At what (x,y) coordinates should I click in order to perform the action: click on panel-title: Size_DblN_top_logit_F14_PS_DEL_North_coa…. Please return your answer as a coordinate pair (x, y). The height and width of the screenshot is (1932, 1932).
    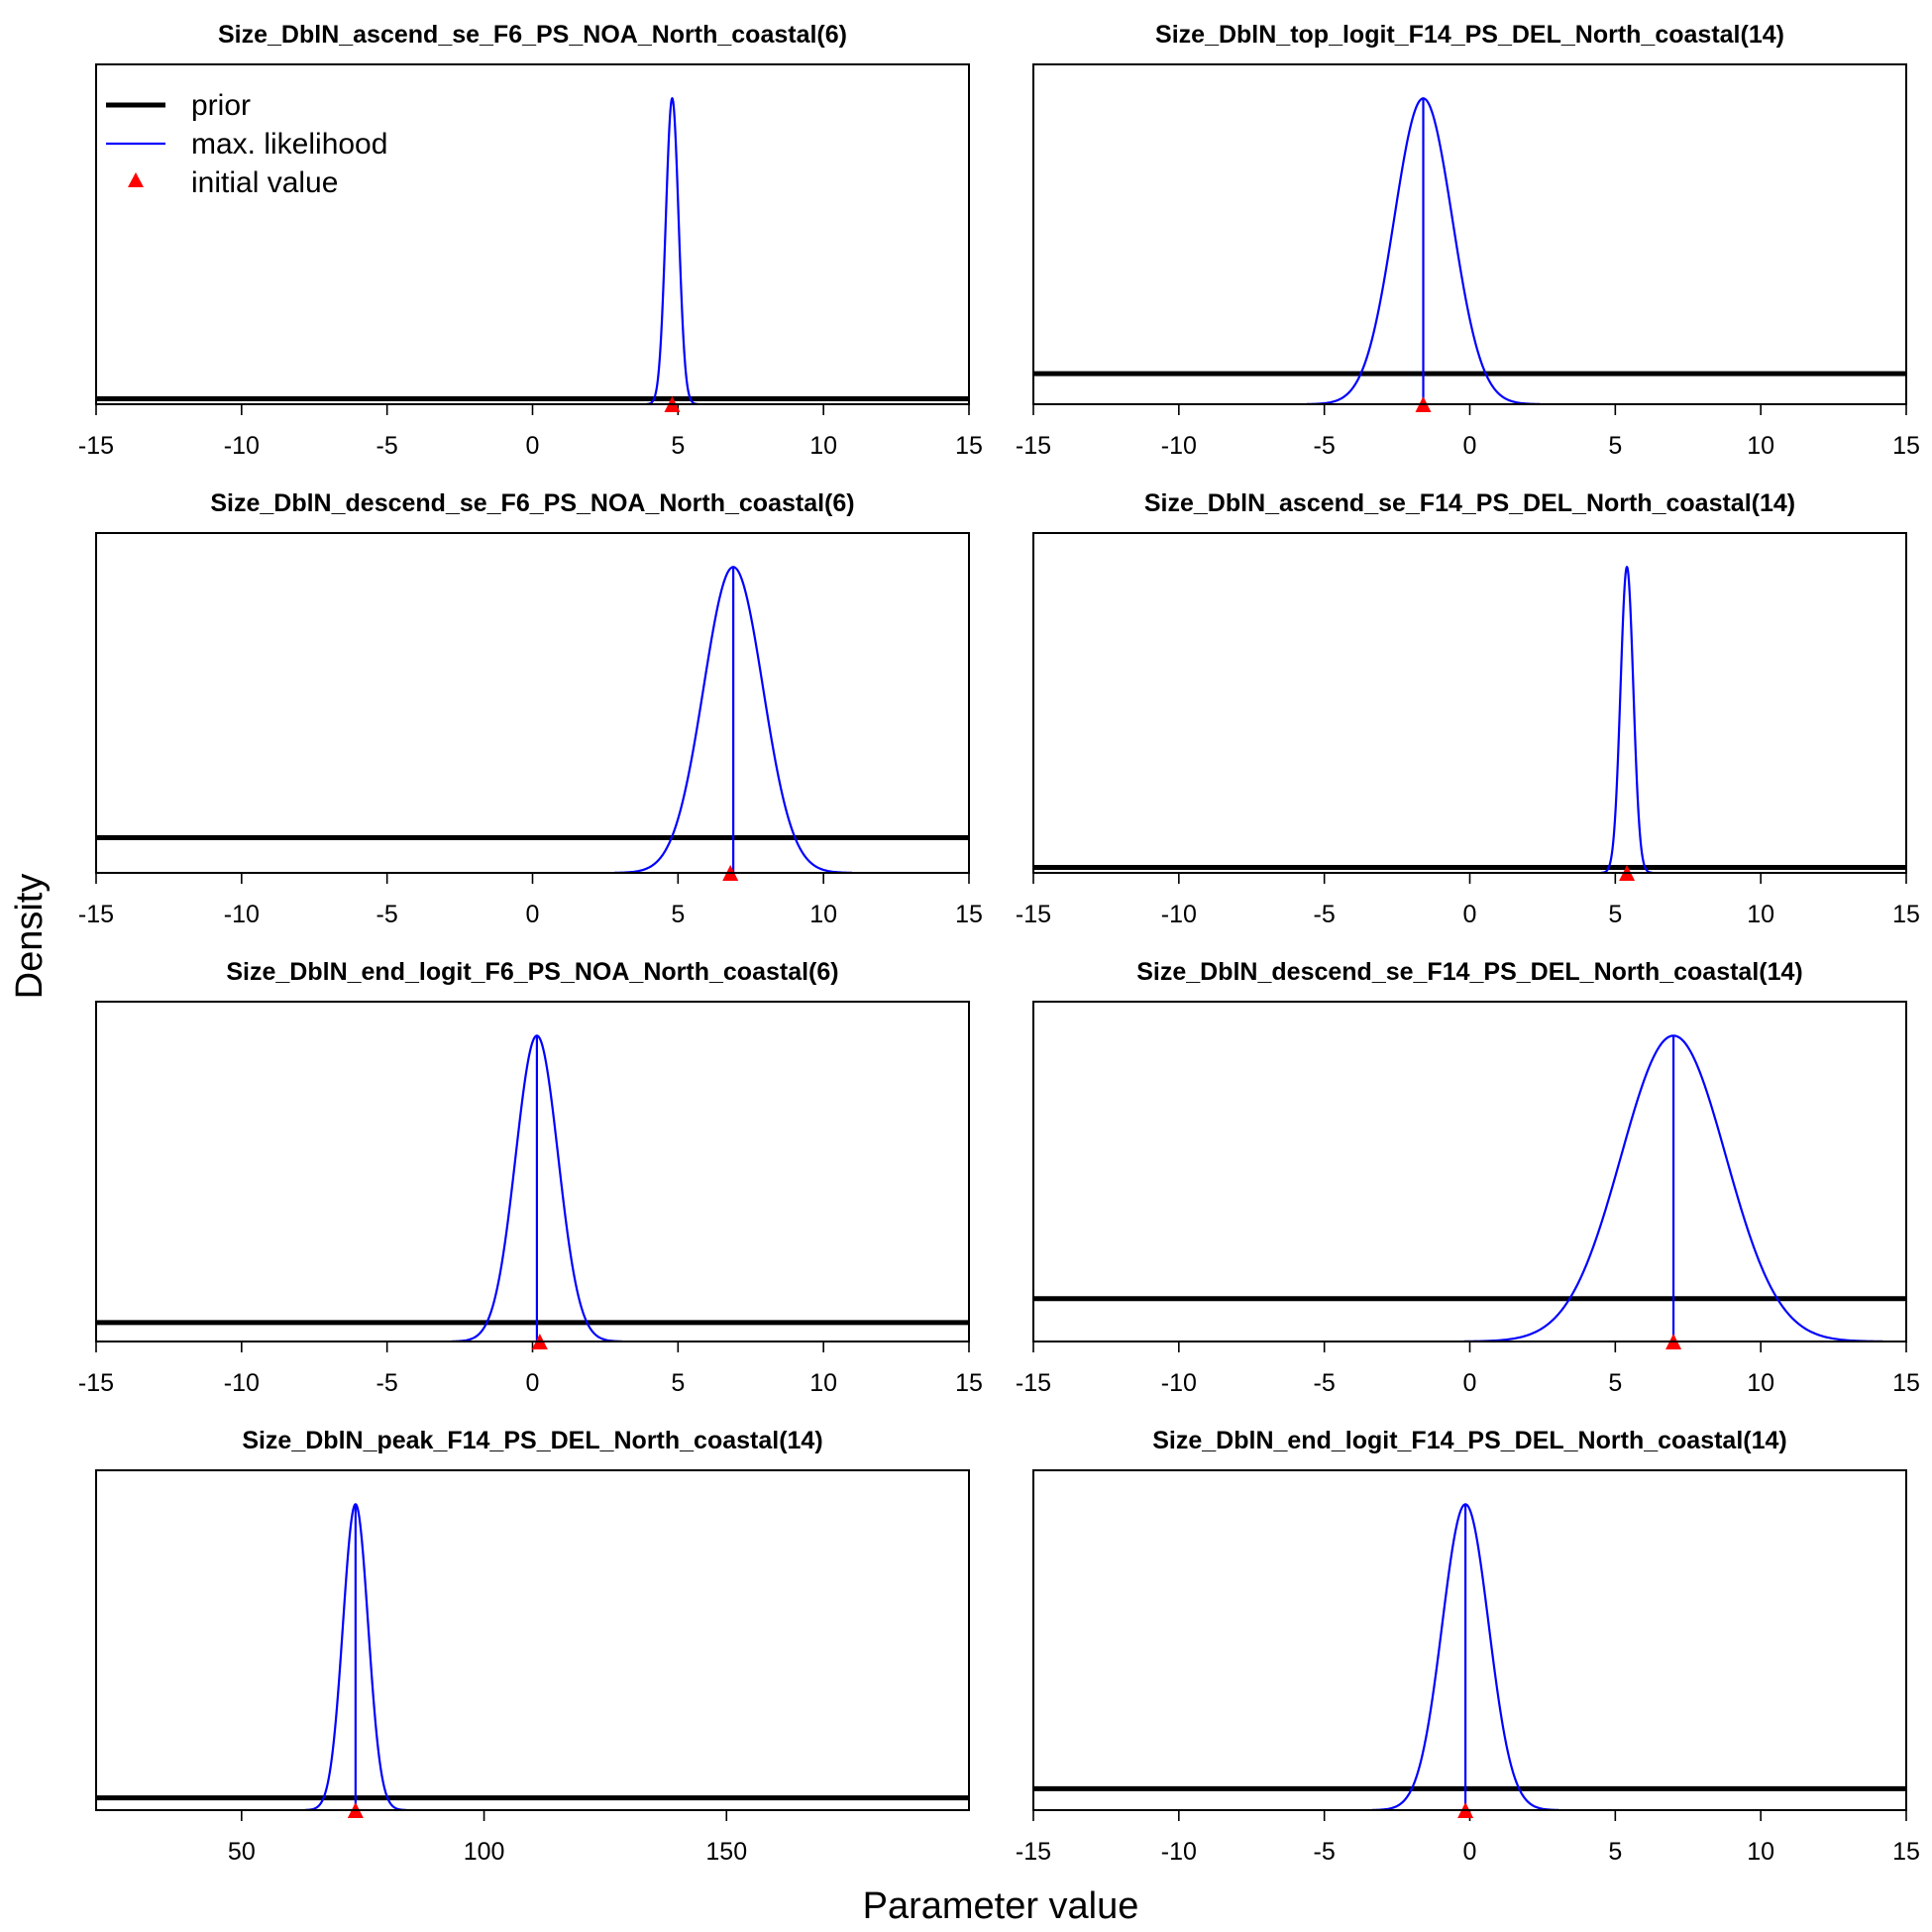
    Looking at the image, I should click on (1469, 35).